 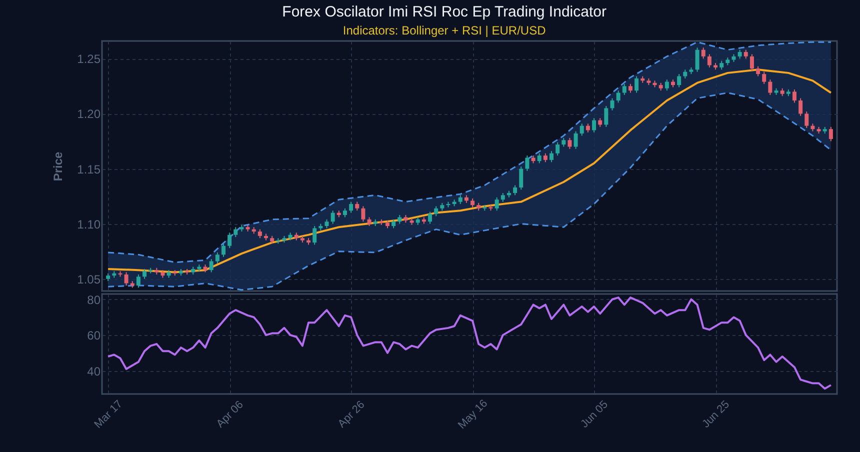 What do you see at coordinates (108, 414) in the screenshot?
I see `x-tick-label: Mar 17` at bounding box center [108, 414].